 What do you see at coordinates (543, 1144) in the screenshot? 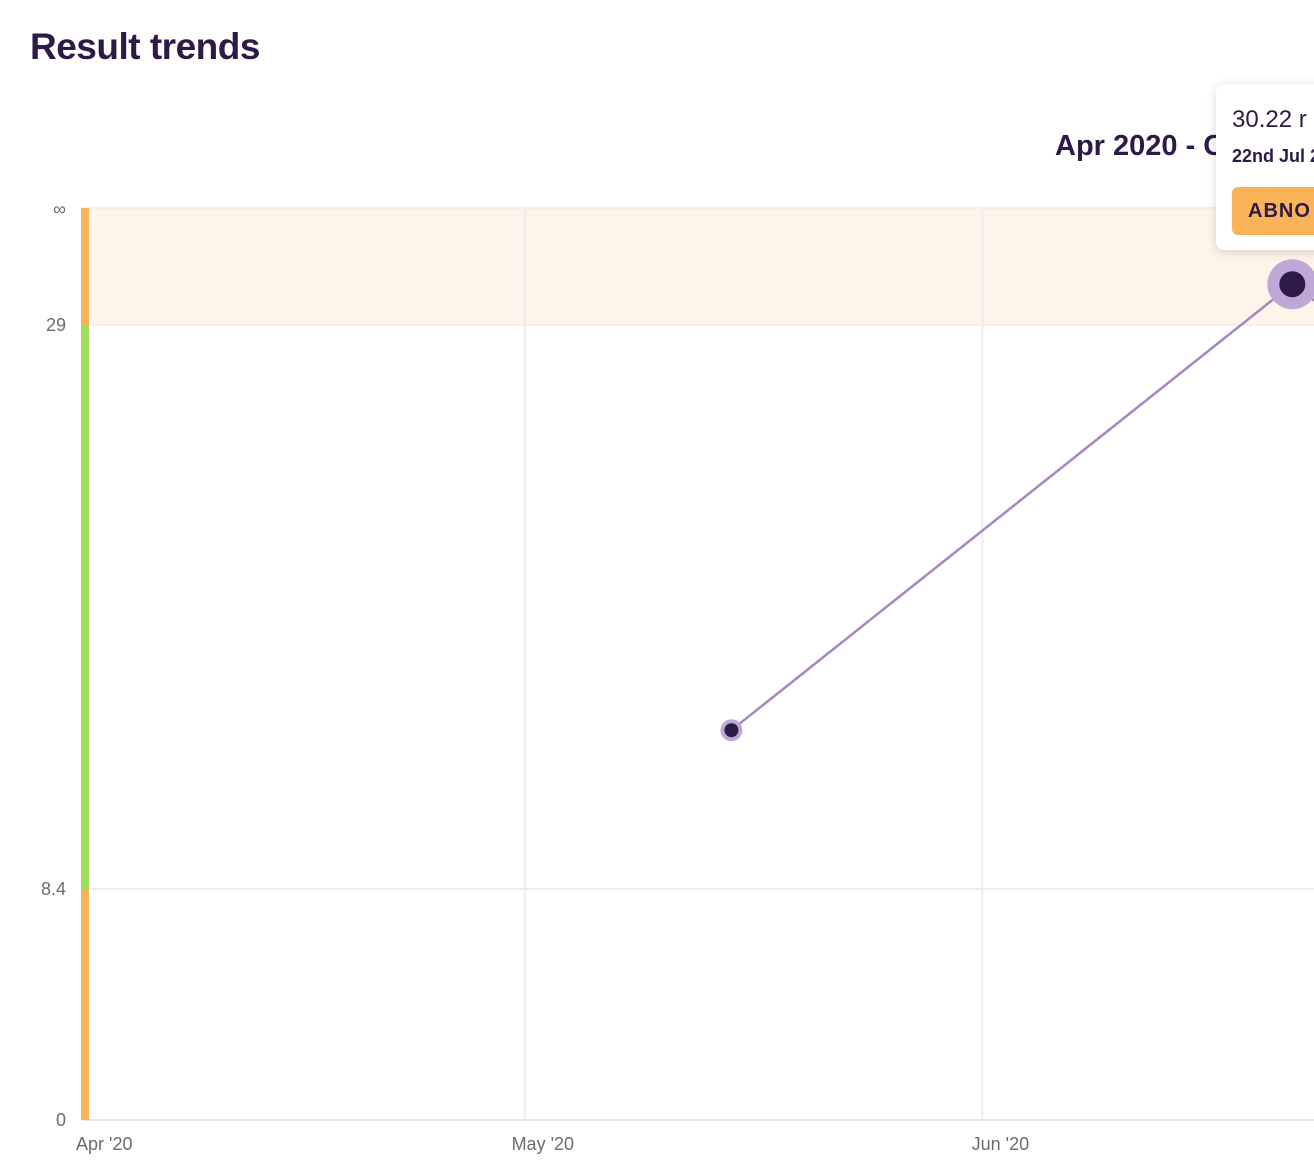
I see `x-tick-label: May '20` at bounding box center [543, 1144].